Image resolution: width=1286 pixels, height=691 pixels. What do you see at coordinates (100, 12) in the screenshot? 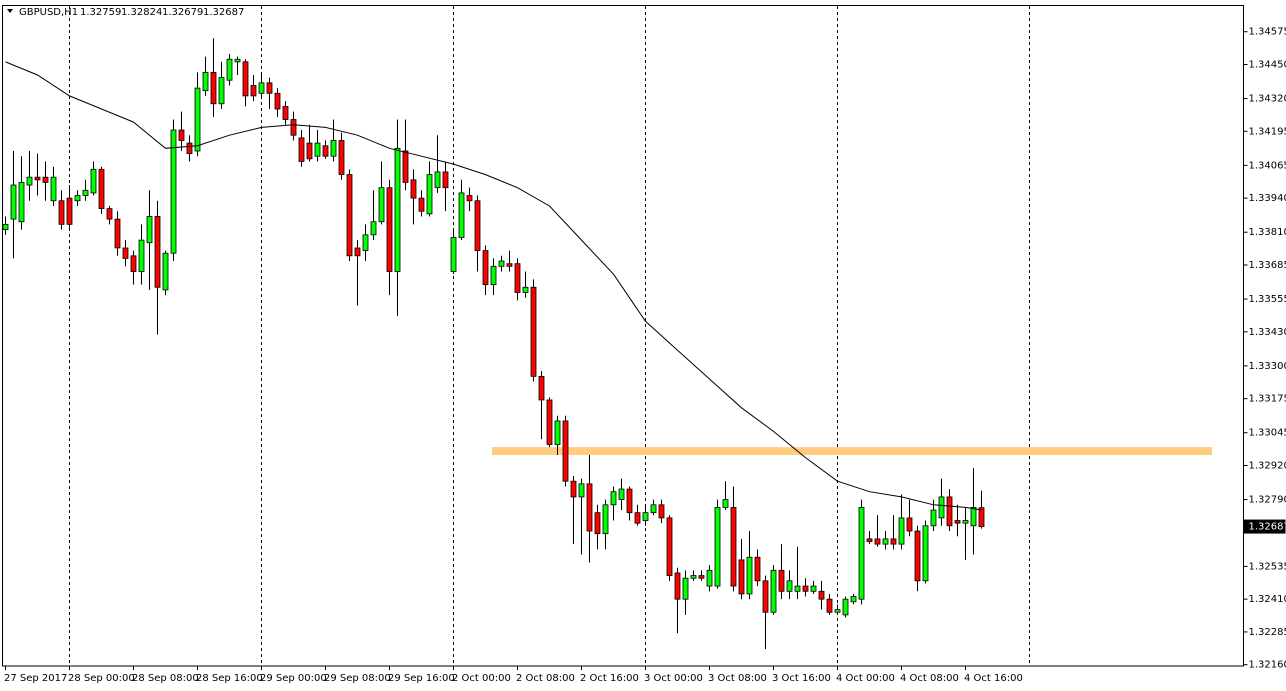
I see `header-open: 1.32759` at bounding box center [100, 12].